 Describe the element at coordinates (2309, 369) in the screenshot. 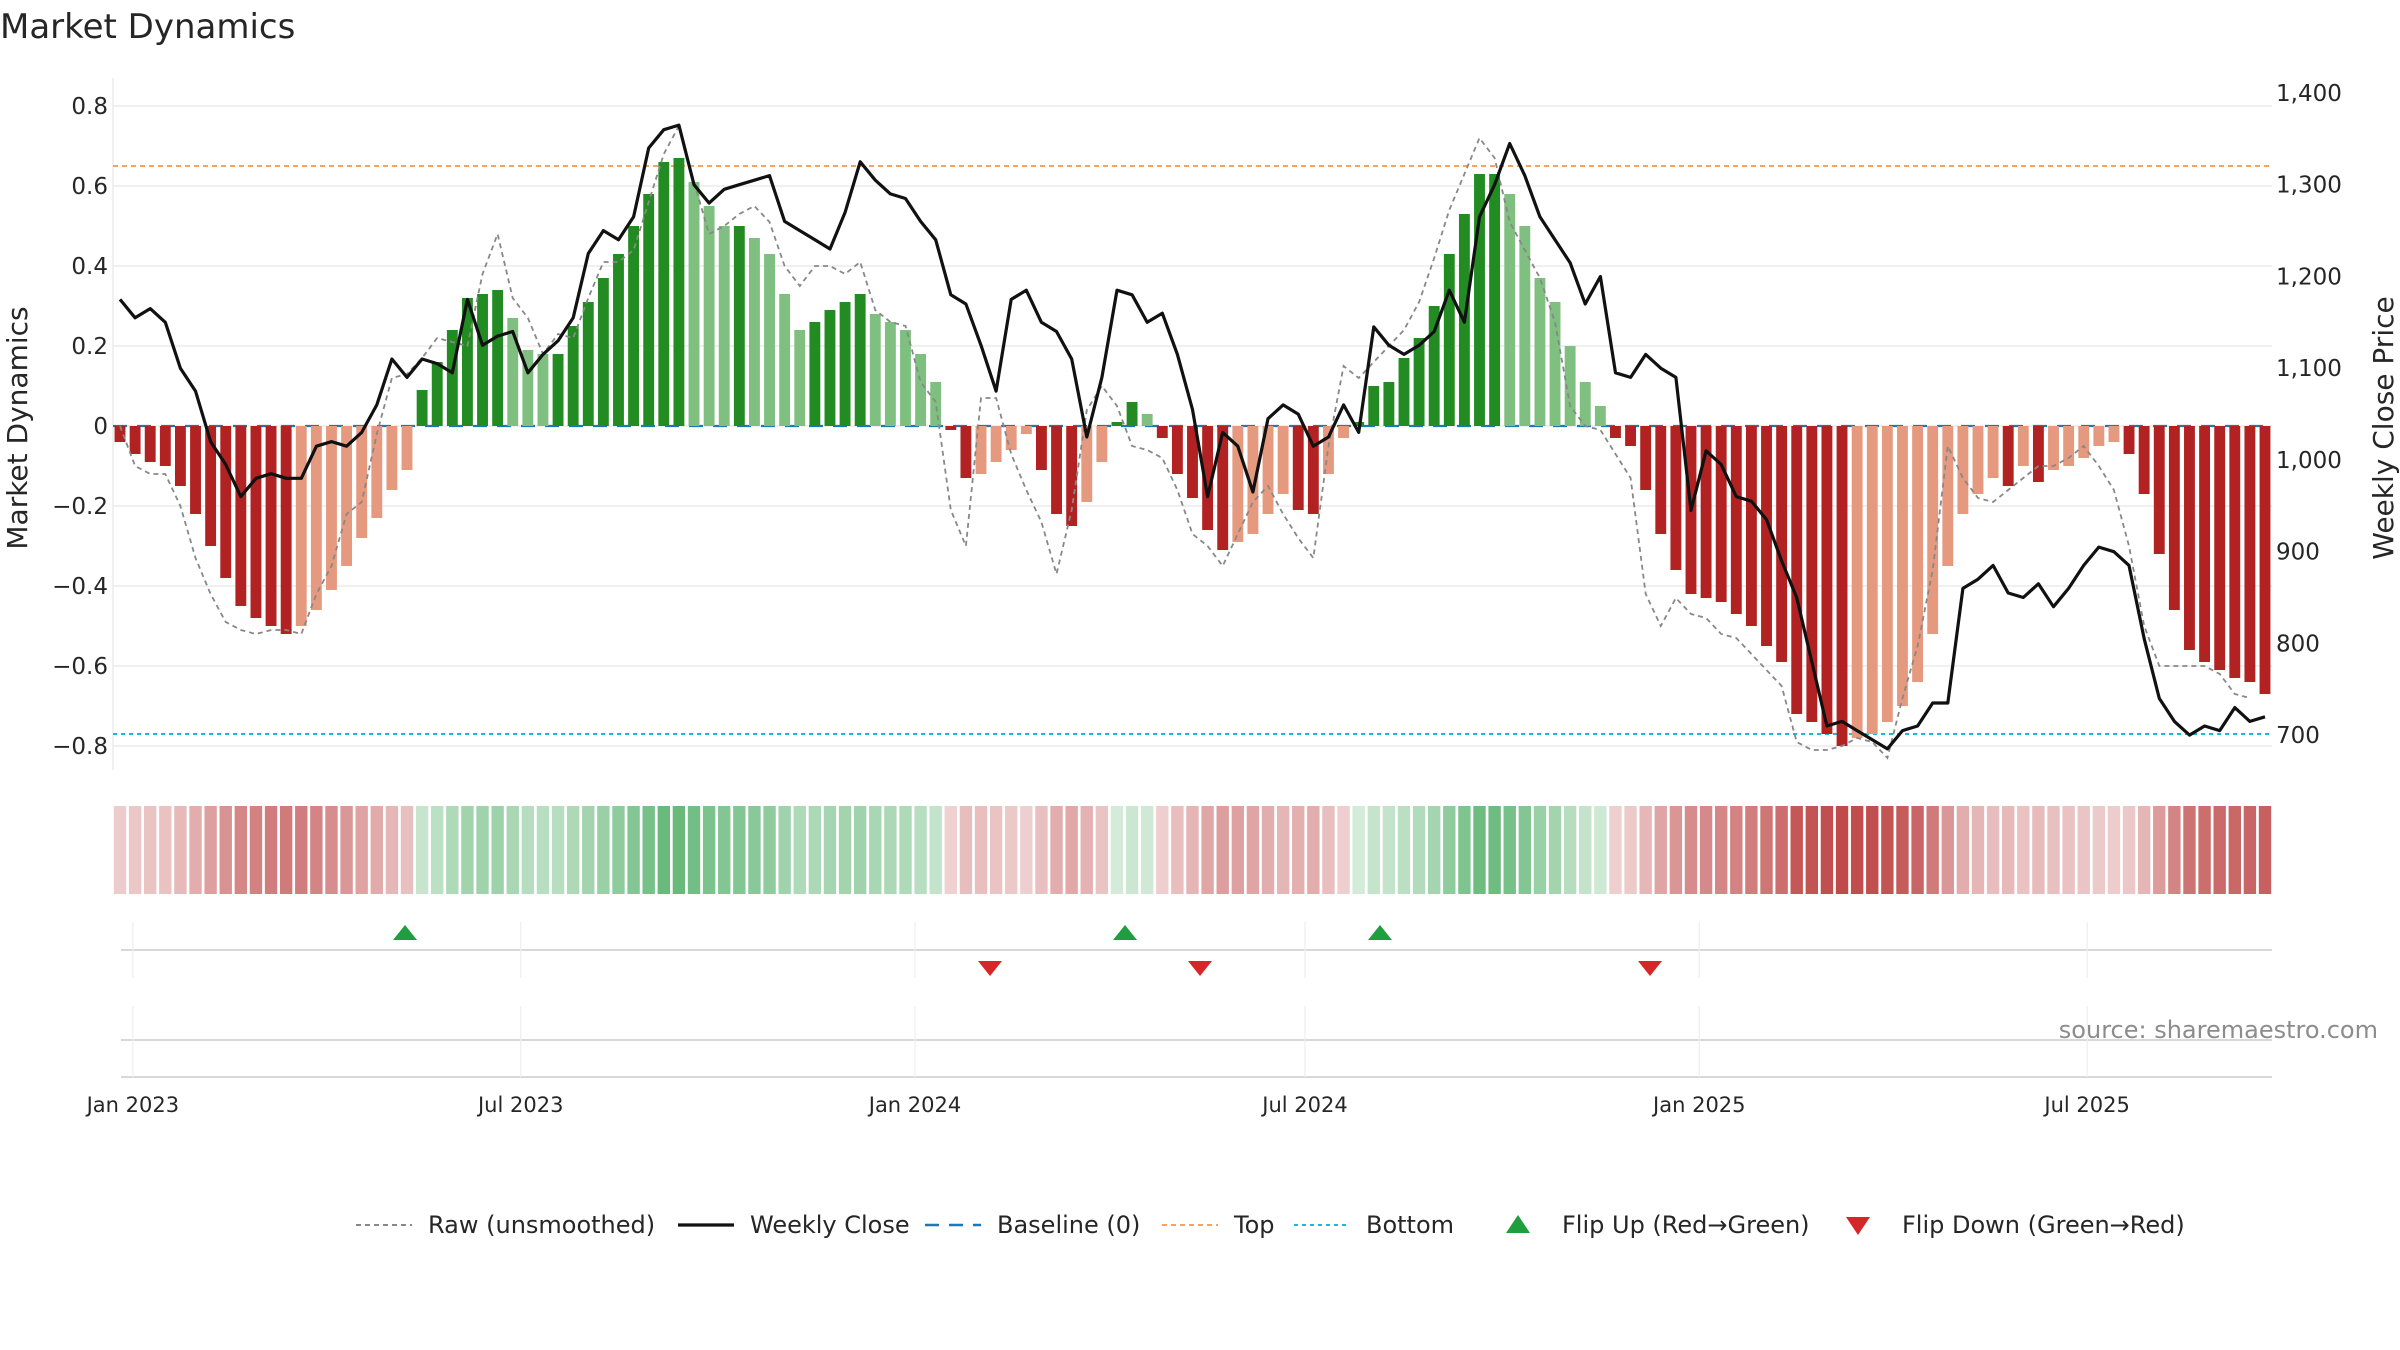

I see `right-tick-label: 1,100` at that location.